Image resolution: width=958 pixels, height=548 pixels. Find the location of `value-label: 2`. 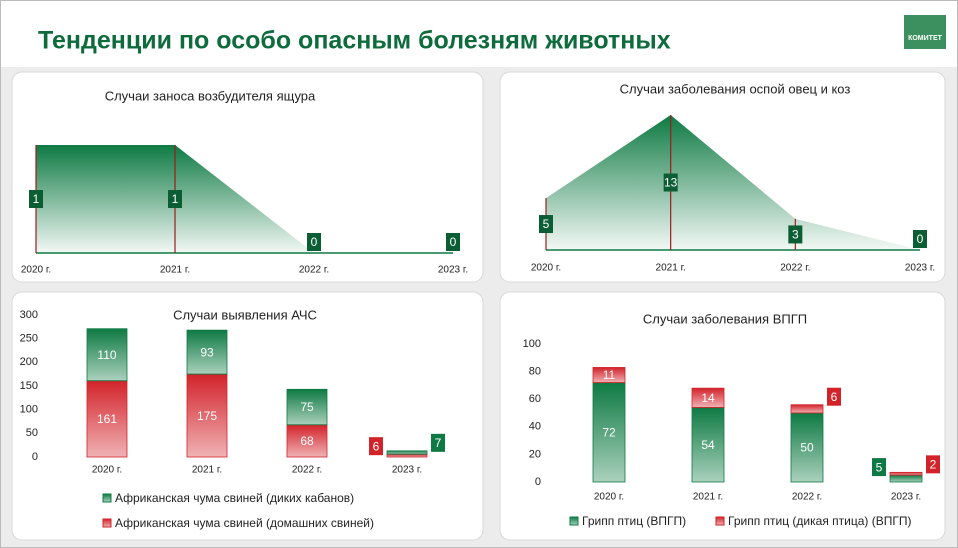

value-label: 2 is located at coordinates (933, 465).